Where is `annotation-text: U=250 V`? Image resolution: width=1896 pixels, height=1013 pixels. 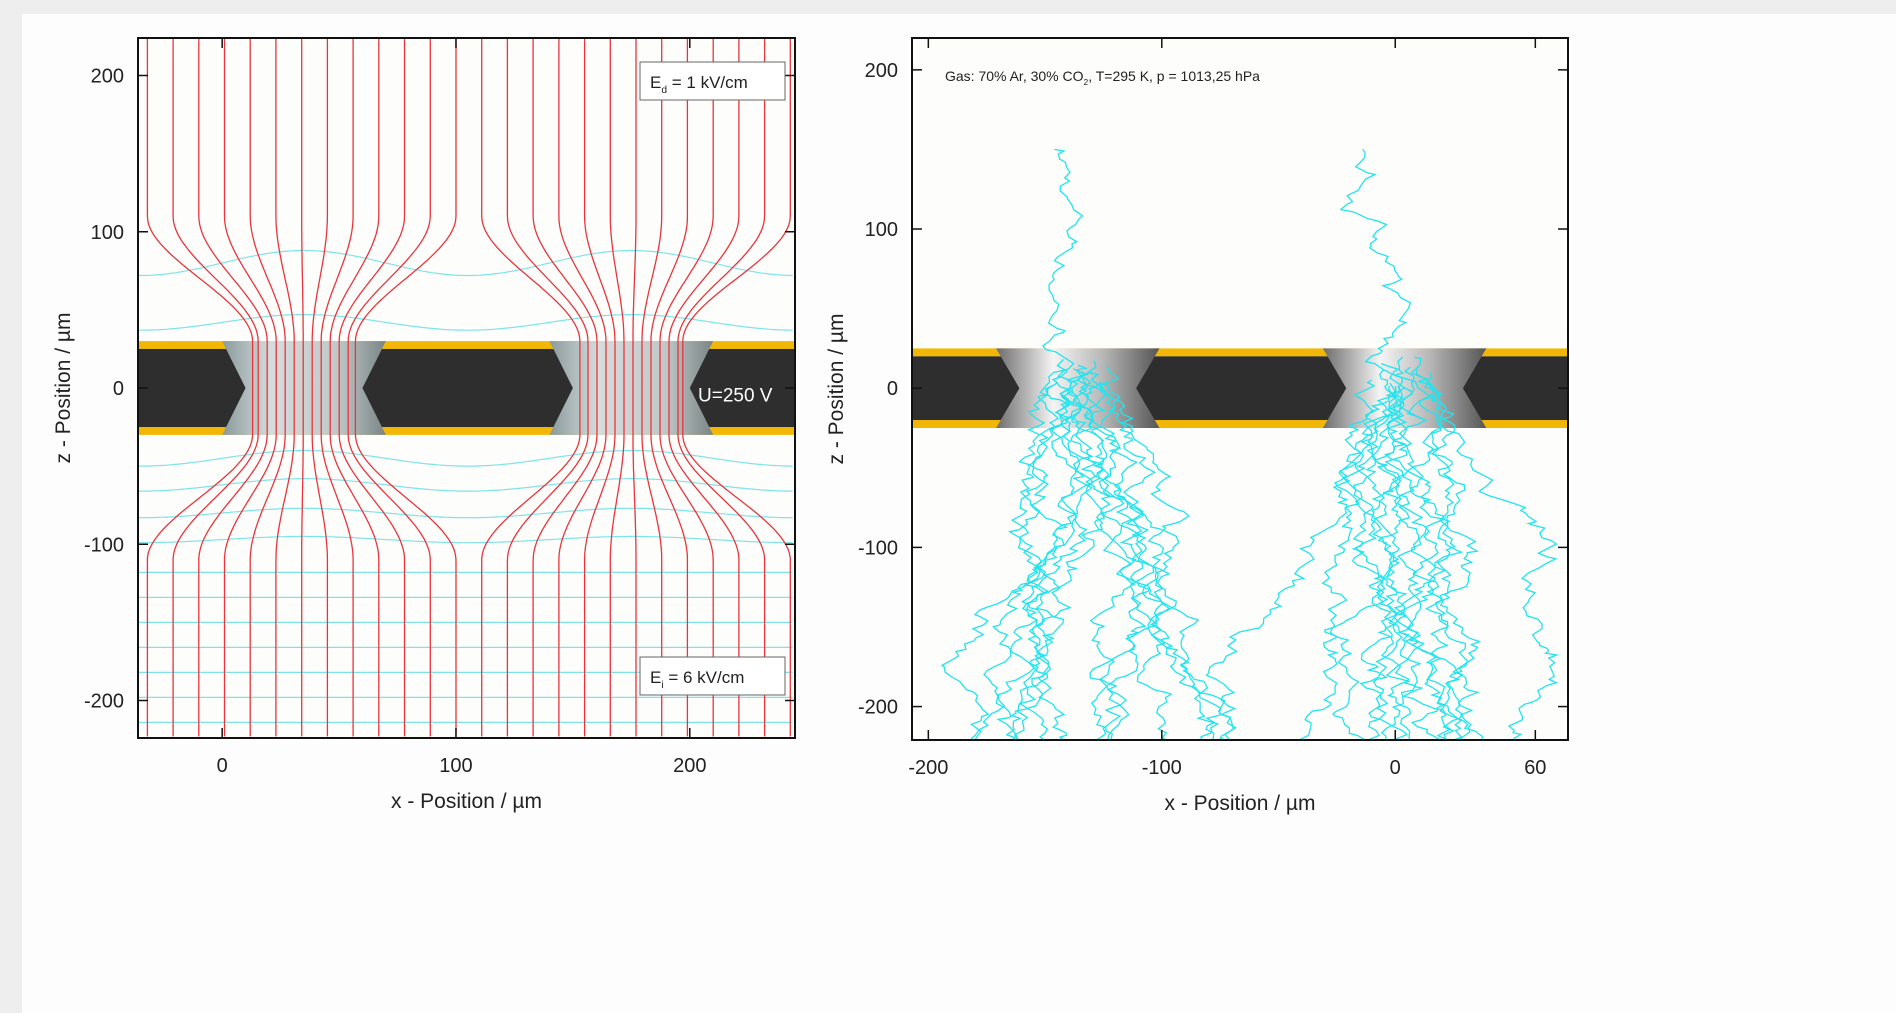
annotation-text: U=250 V is located at coordinates (735, 396).